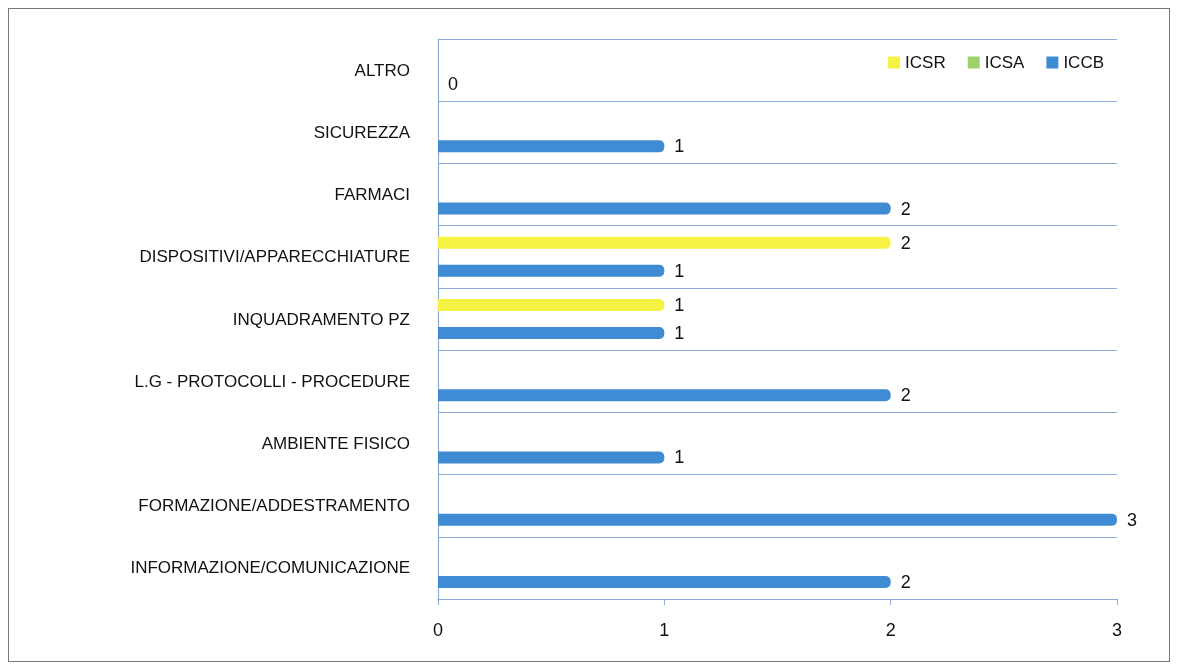  Describe the element at coordinates (274, 257) in the screenshot. I see `y-tick-label: DISPOSITIVI/APPARECCHIATURE` at that location.